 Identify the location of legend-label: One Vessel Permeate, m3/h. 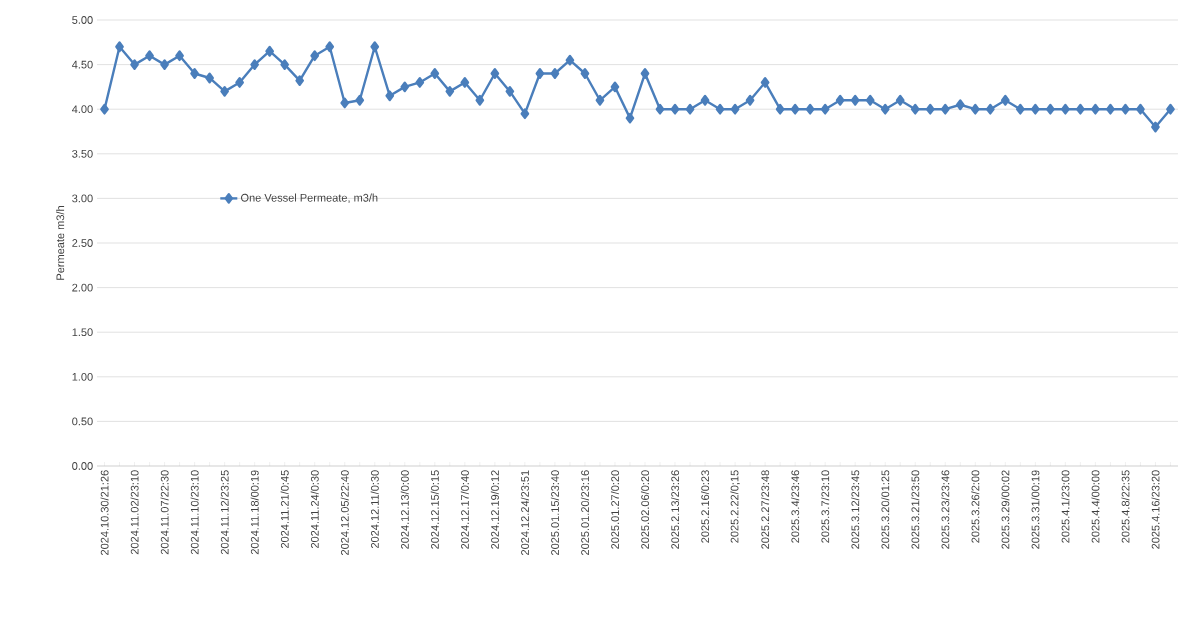
(309, 198).